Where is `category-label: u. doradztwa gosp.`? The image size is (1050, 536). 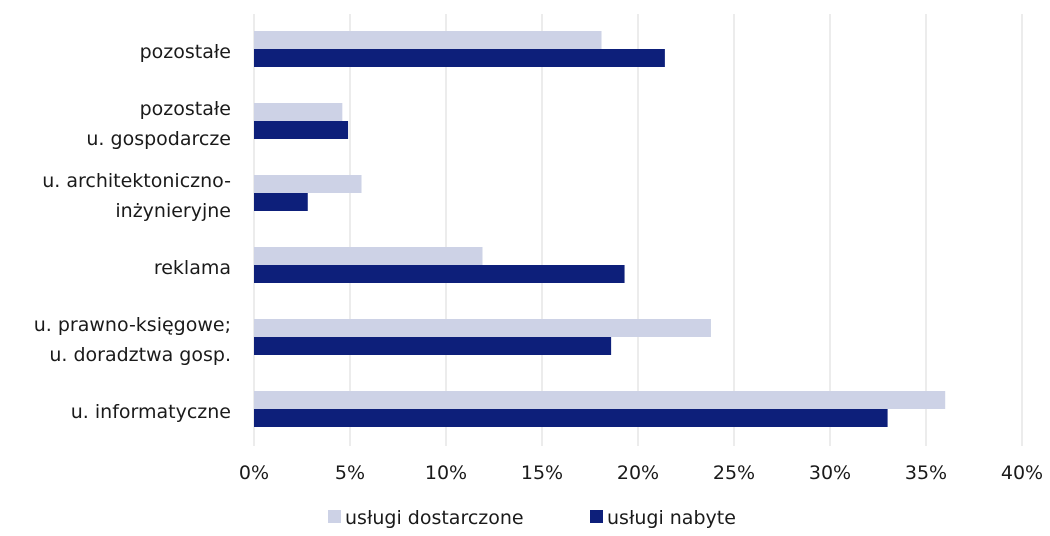
category-label: u. doradztwa gosp. is located at coordinates (140, 355).